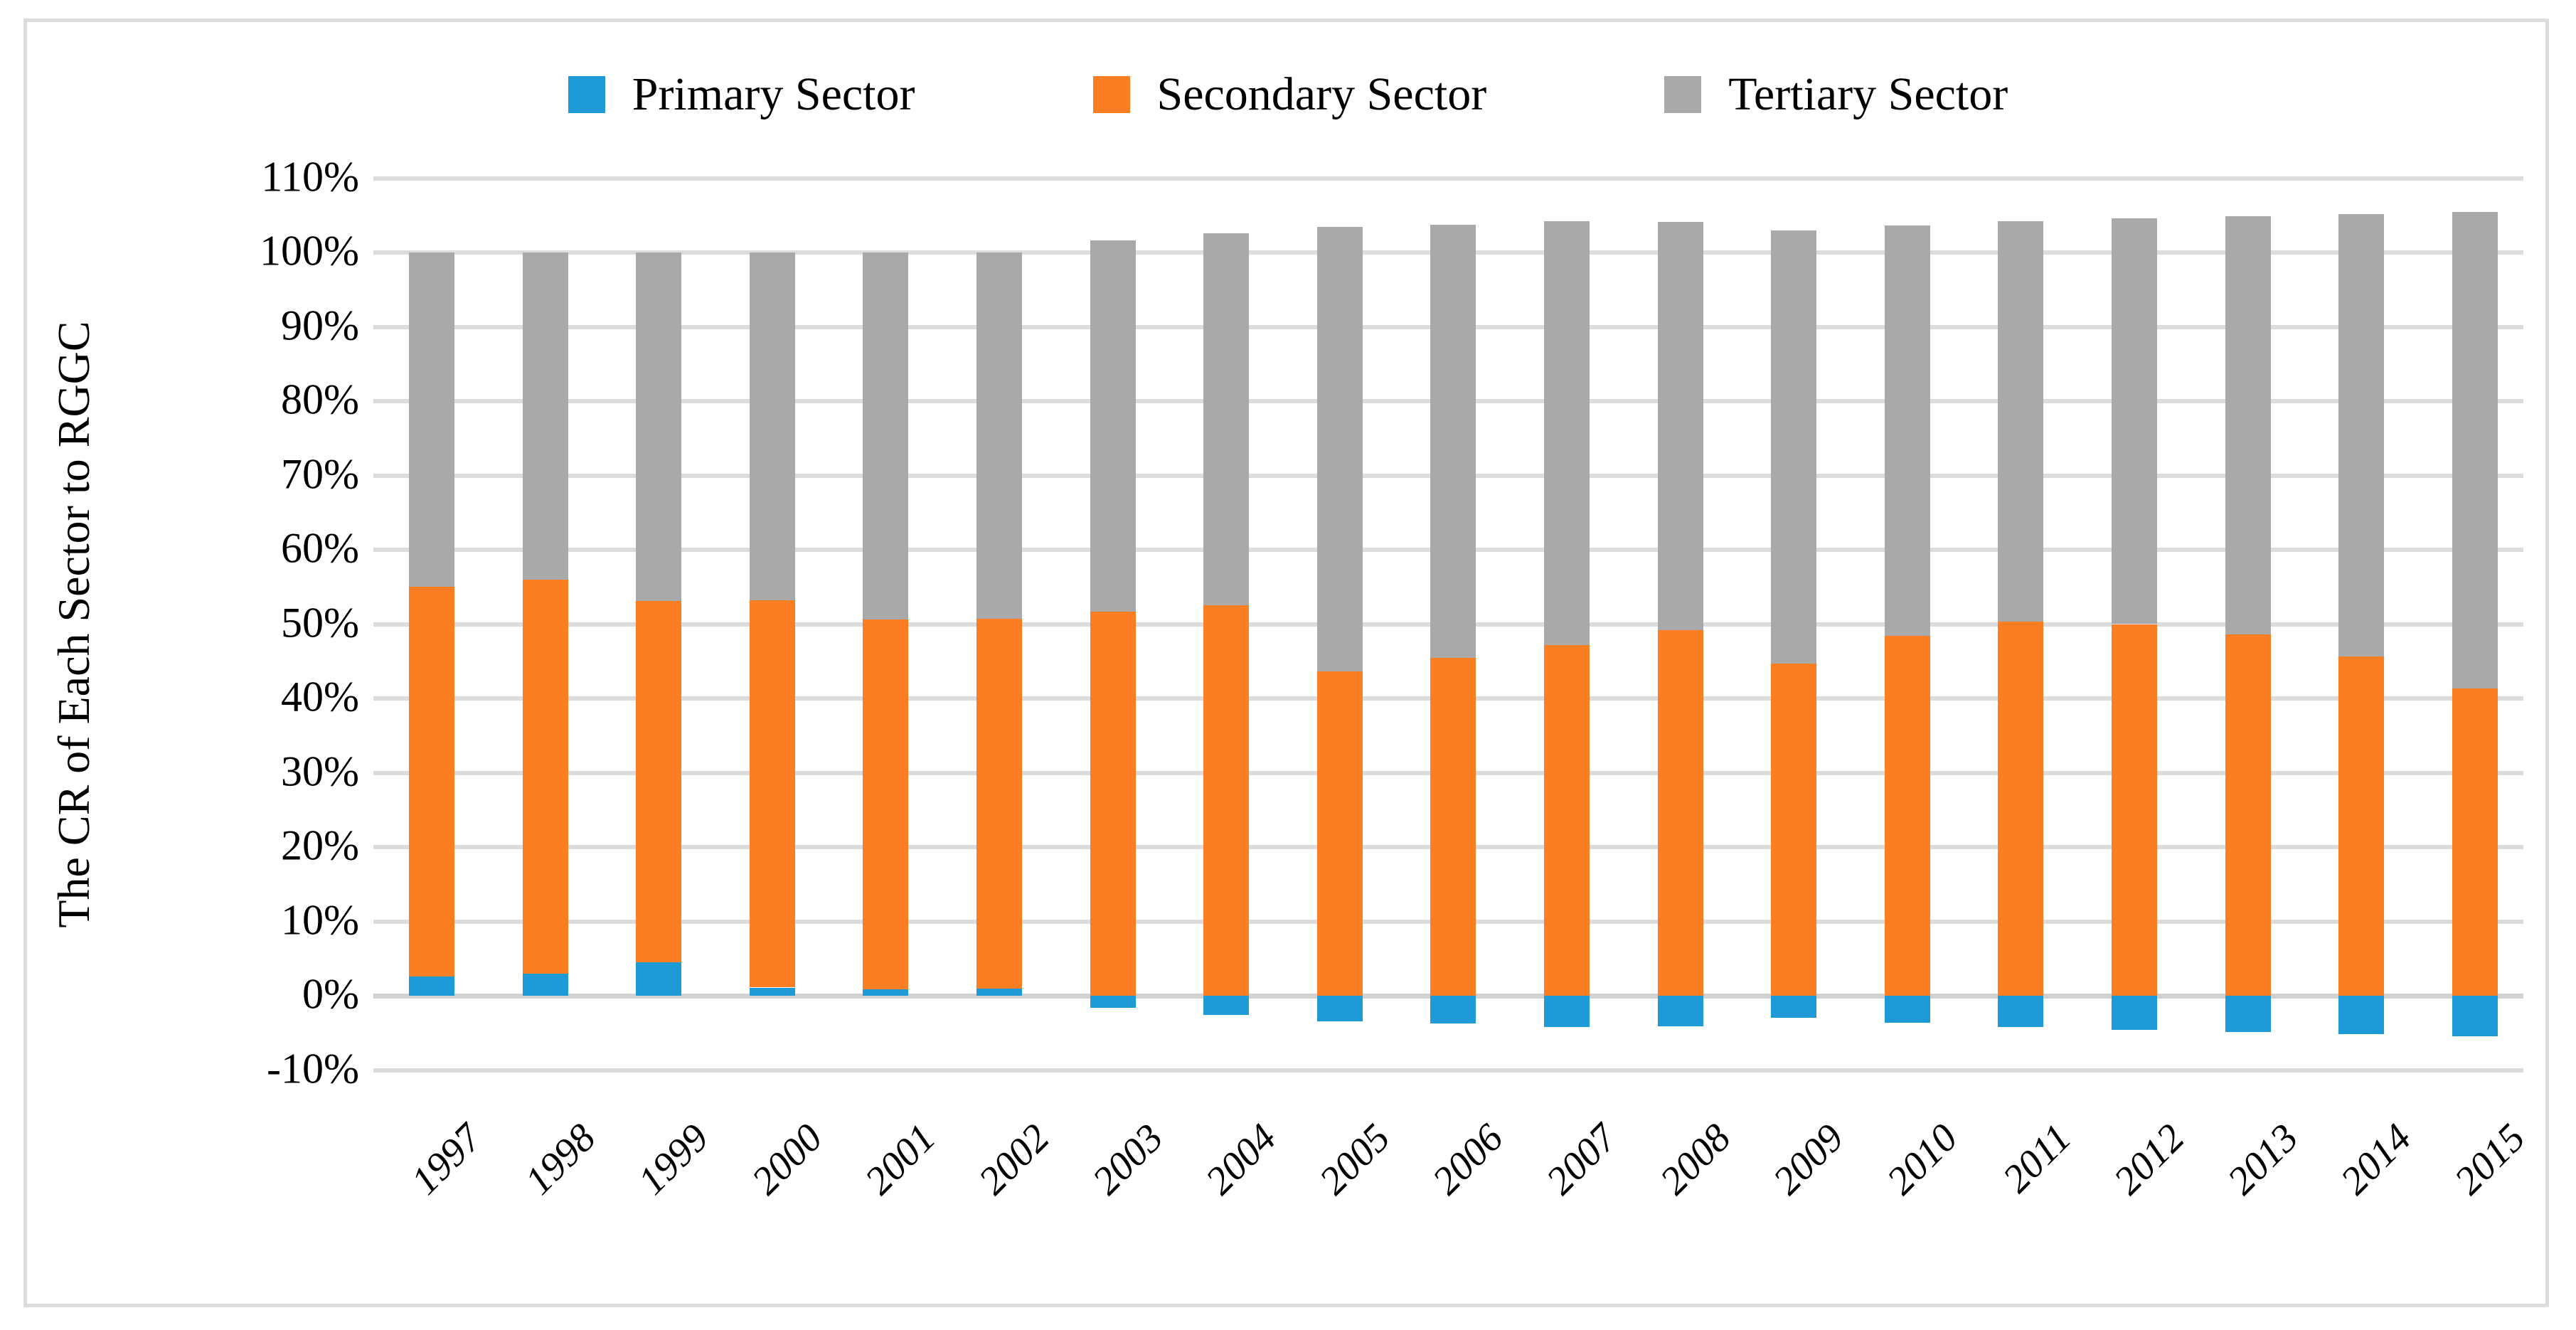 The width and height of the screenshot is (2576, 1330). What do you see at coordinates (2361, 826) in the screenshot?
I see `secondary-bar-segment-2014` at bounding box center [2361, 826].